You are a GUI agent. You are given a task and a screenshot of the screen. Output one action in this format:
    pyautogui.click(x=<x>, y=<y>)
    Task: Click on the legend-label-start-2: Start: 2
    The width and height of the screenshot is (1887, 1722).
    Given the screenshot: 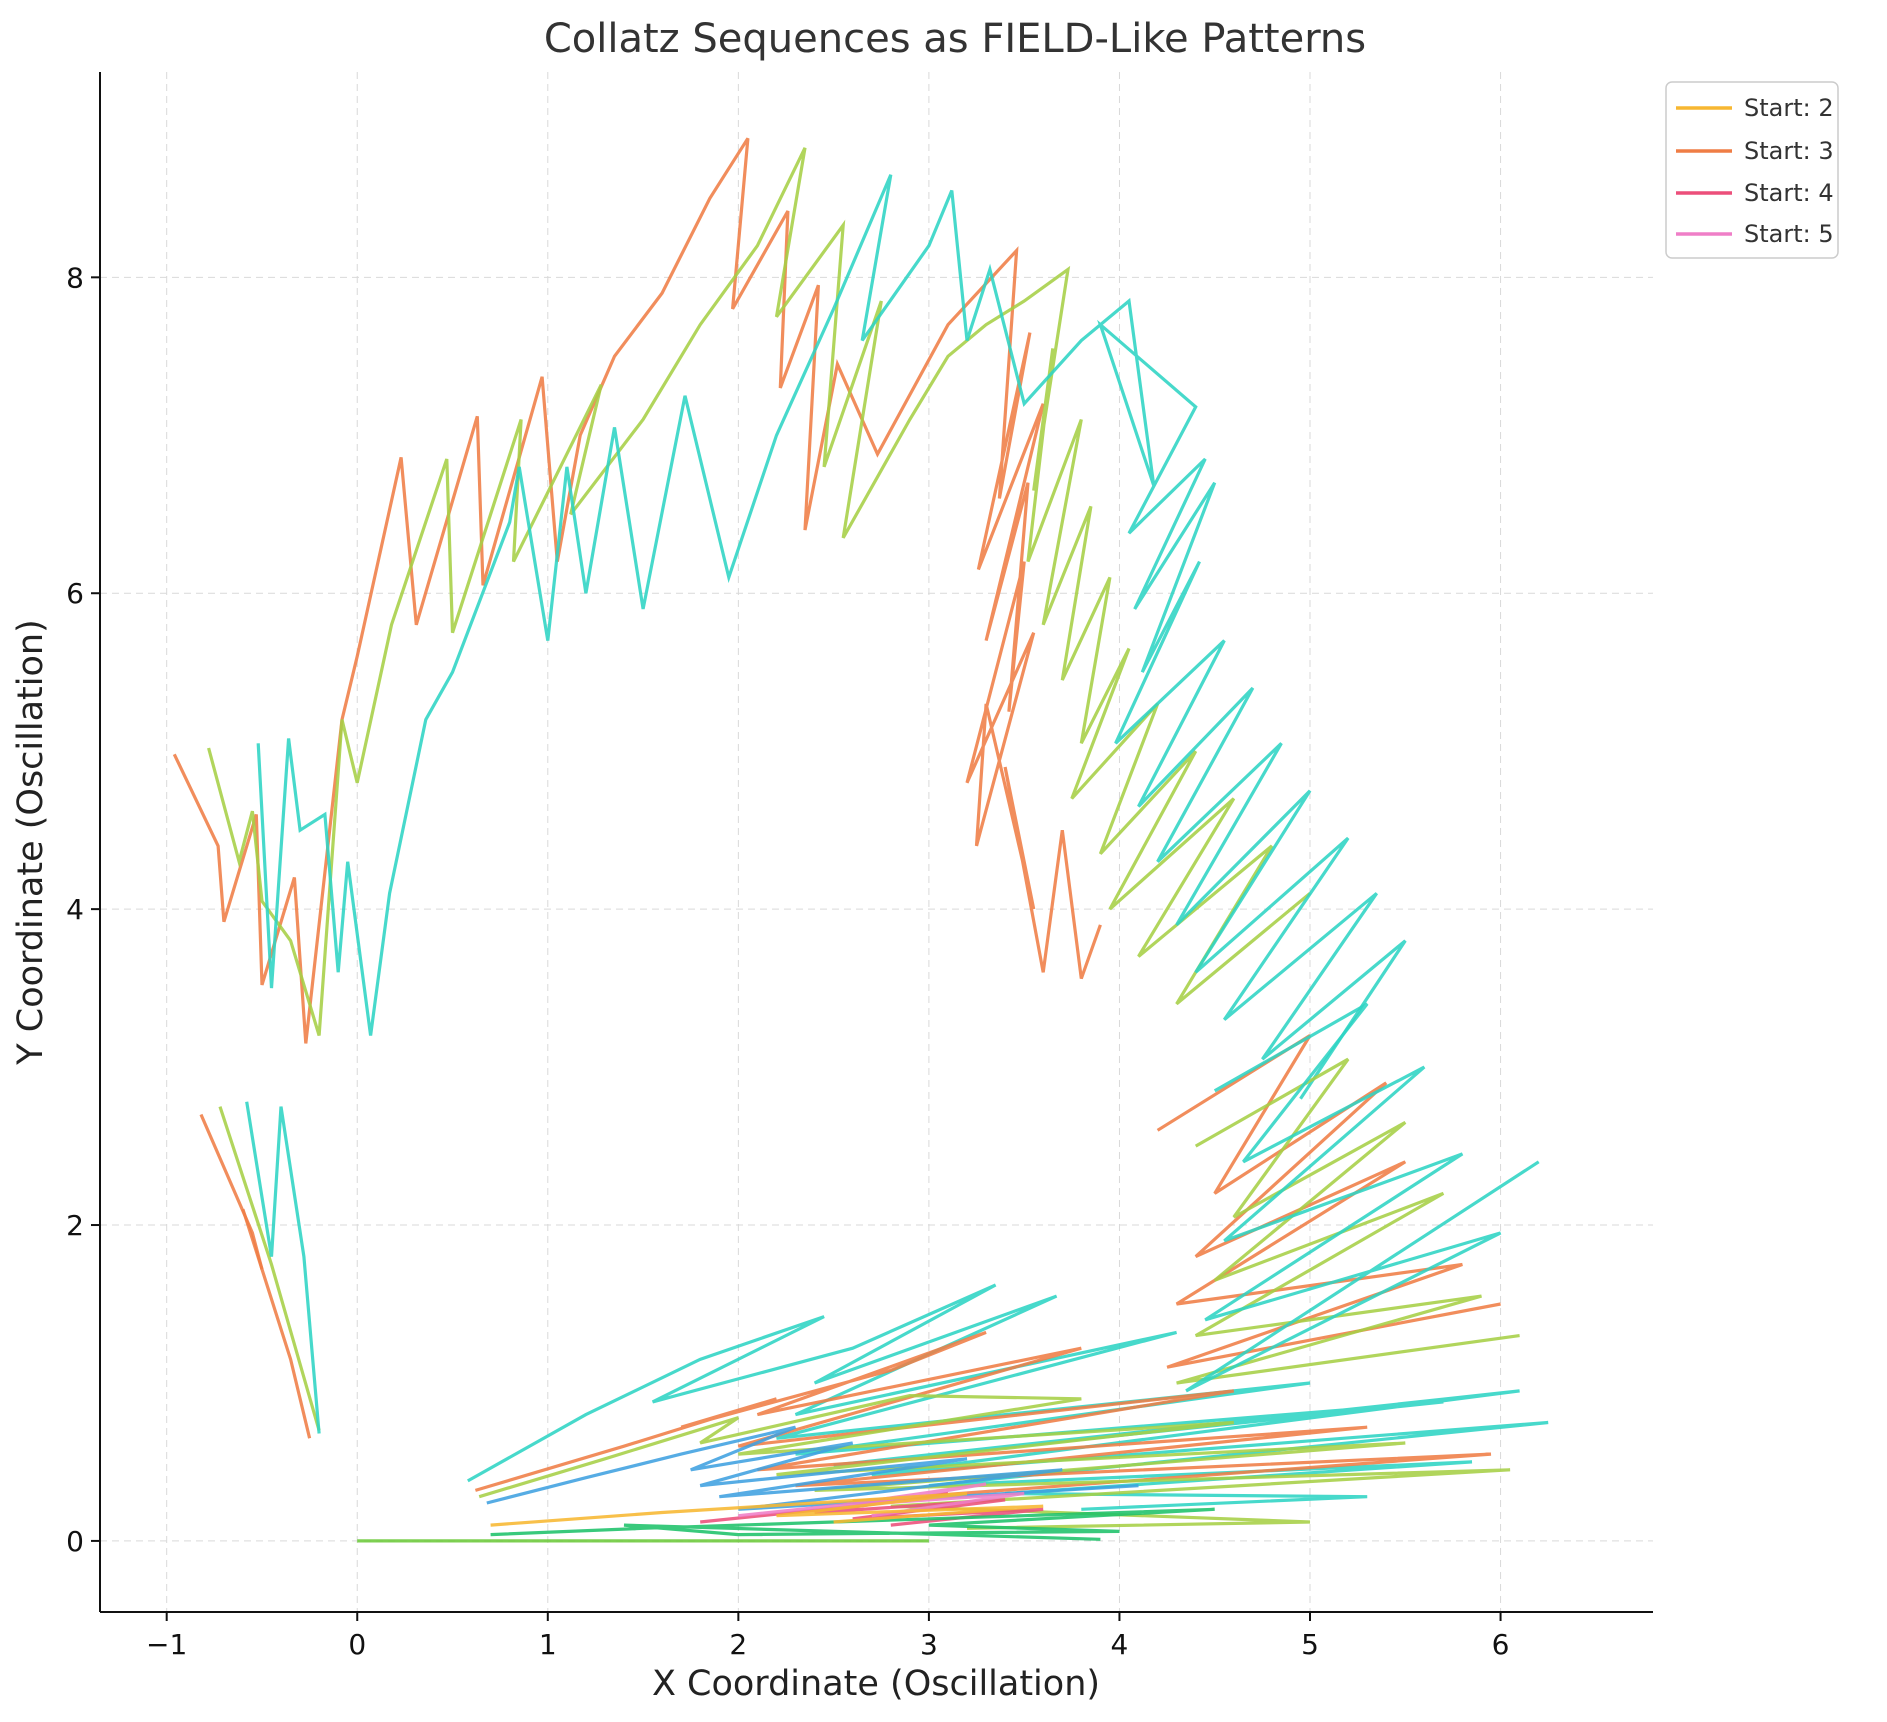 What is the action you would take?
    pyautogui.click(x=1789, y=108)
    